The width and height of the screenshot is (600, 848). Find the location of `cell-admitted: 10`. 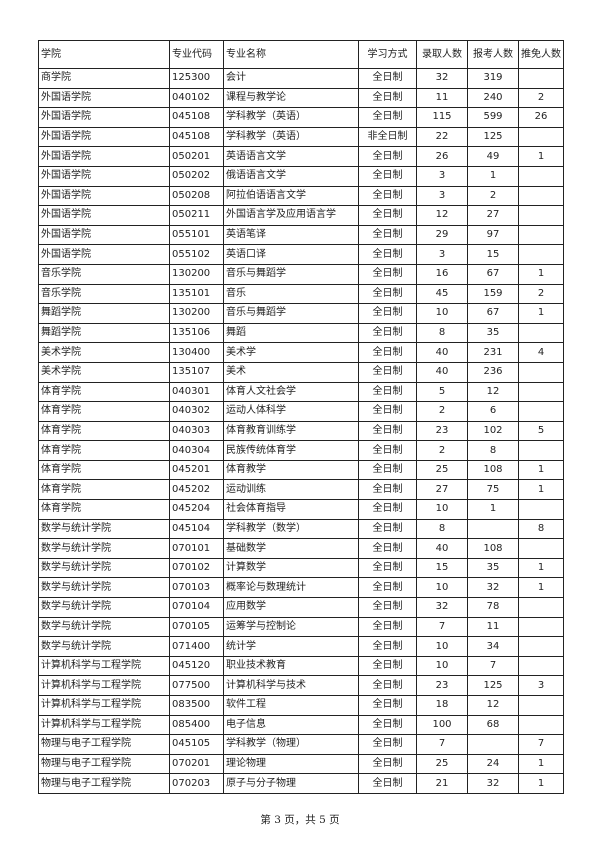

cell-admitted: 10 is located at coordinates (442, 646).